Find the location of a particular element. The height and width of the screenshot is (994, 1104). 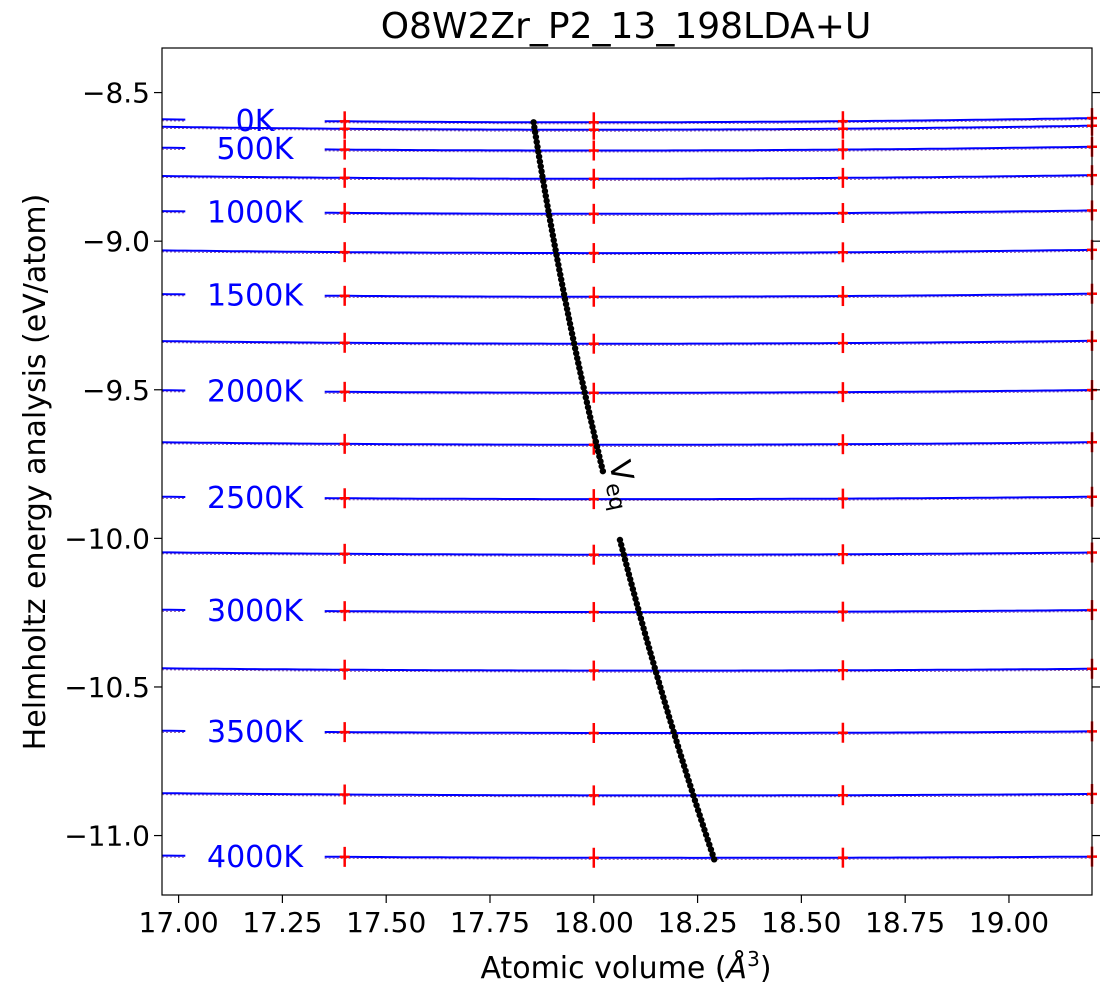

isotherm-line-1750K is located at coordinates (627, 342).